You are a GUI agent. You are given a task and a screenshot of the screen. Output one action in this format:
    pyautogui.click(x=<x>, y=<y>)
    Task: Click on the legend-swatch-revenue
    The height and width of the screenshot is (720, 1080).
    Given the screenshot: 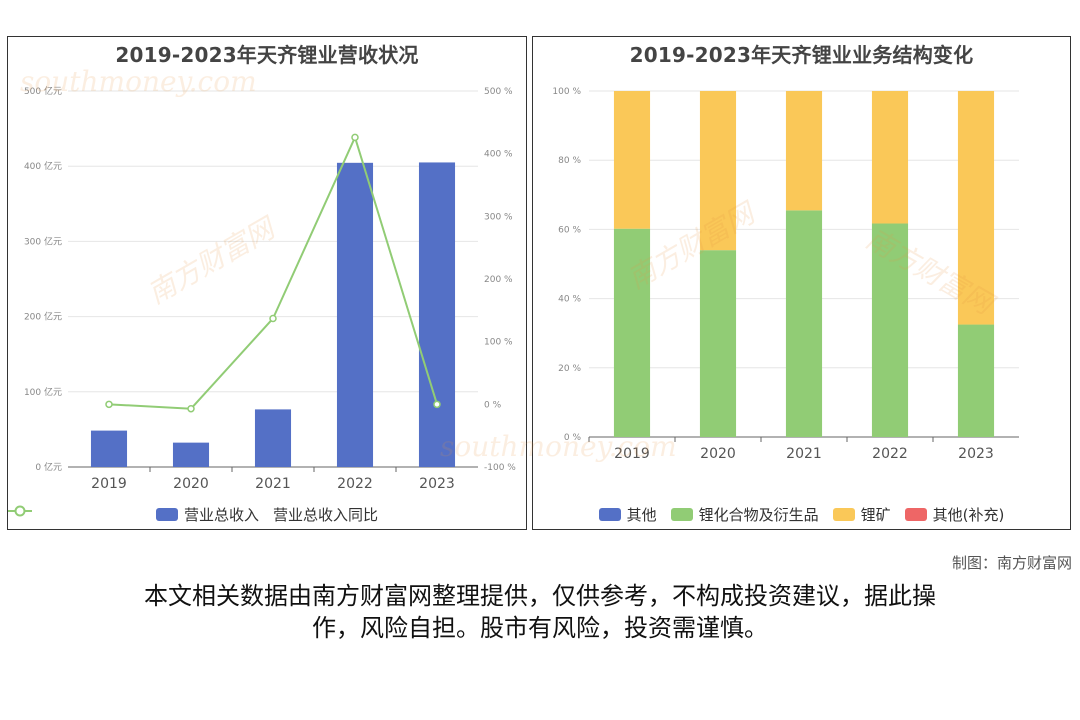 What is the action you would take?
    pyautogui.click(x=166, y=514)
    